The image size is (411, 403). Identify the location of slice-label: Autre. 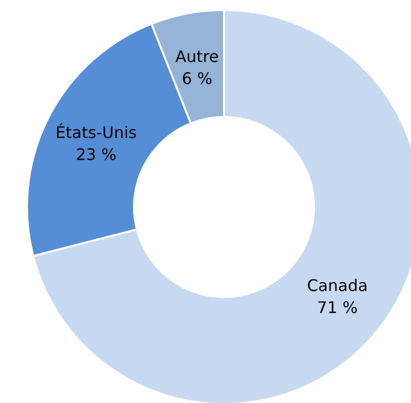
(197, 56).